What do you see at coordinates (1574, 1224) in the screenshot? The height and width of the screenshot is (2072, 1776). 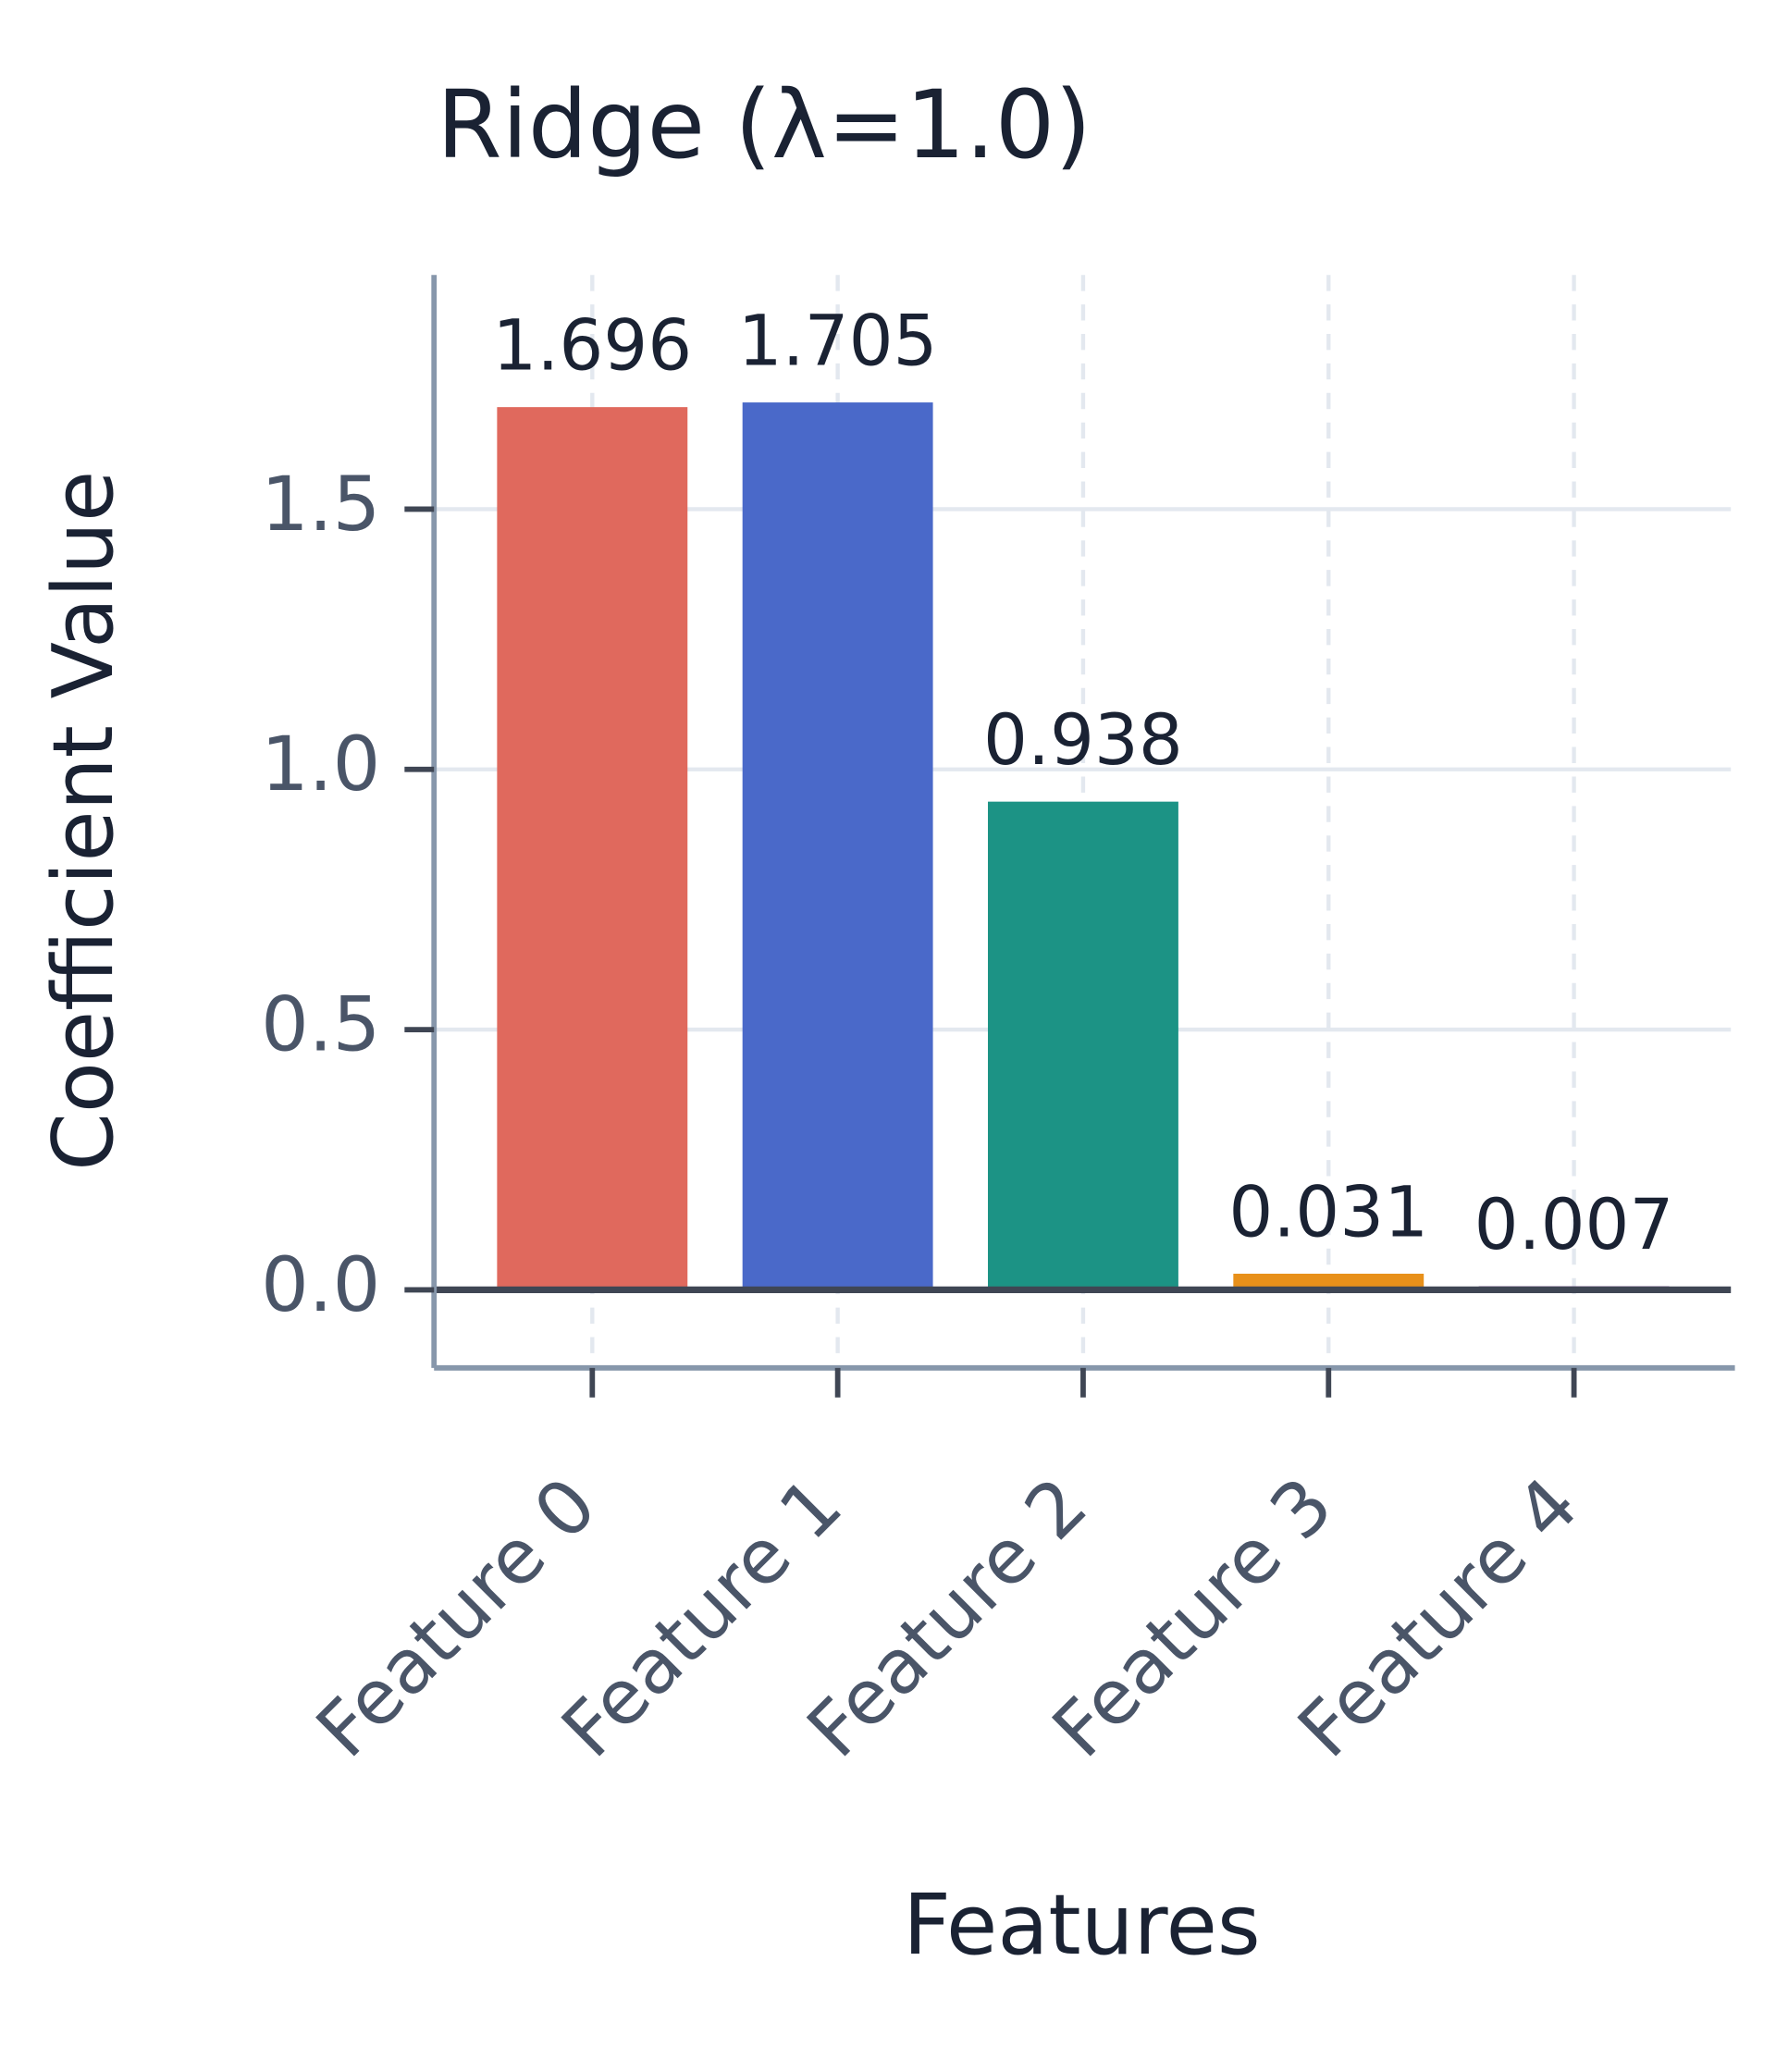 I see `value-label: 0.007` at bounding box center [1574, 1224].